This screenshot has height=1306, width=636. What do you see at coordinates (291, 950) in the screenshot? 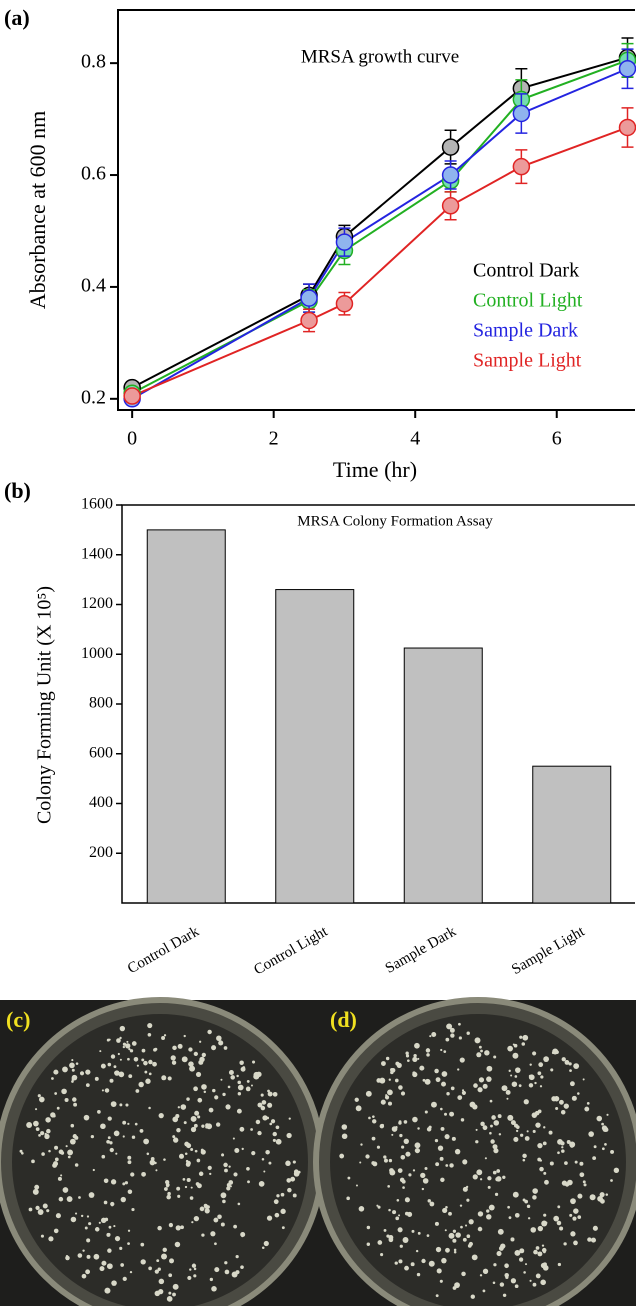
I see `x-tick-label: Control Light` at bounding box center [291, 950].